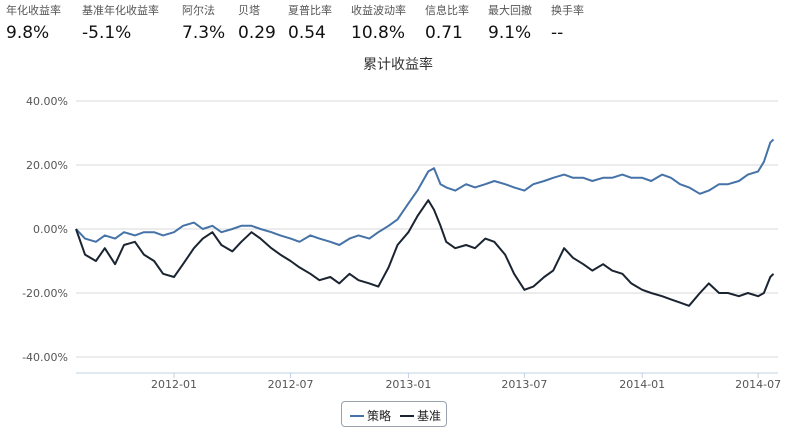 The height and width of the screenshot is (434, 787). What do you see at coordinates (557, 33) in the screenshot?
I see `metric-value: --` at bounding box center [557, 33].